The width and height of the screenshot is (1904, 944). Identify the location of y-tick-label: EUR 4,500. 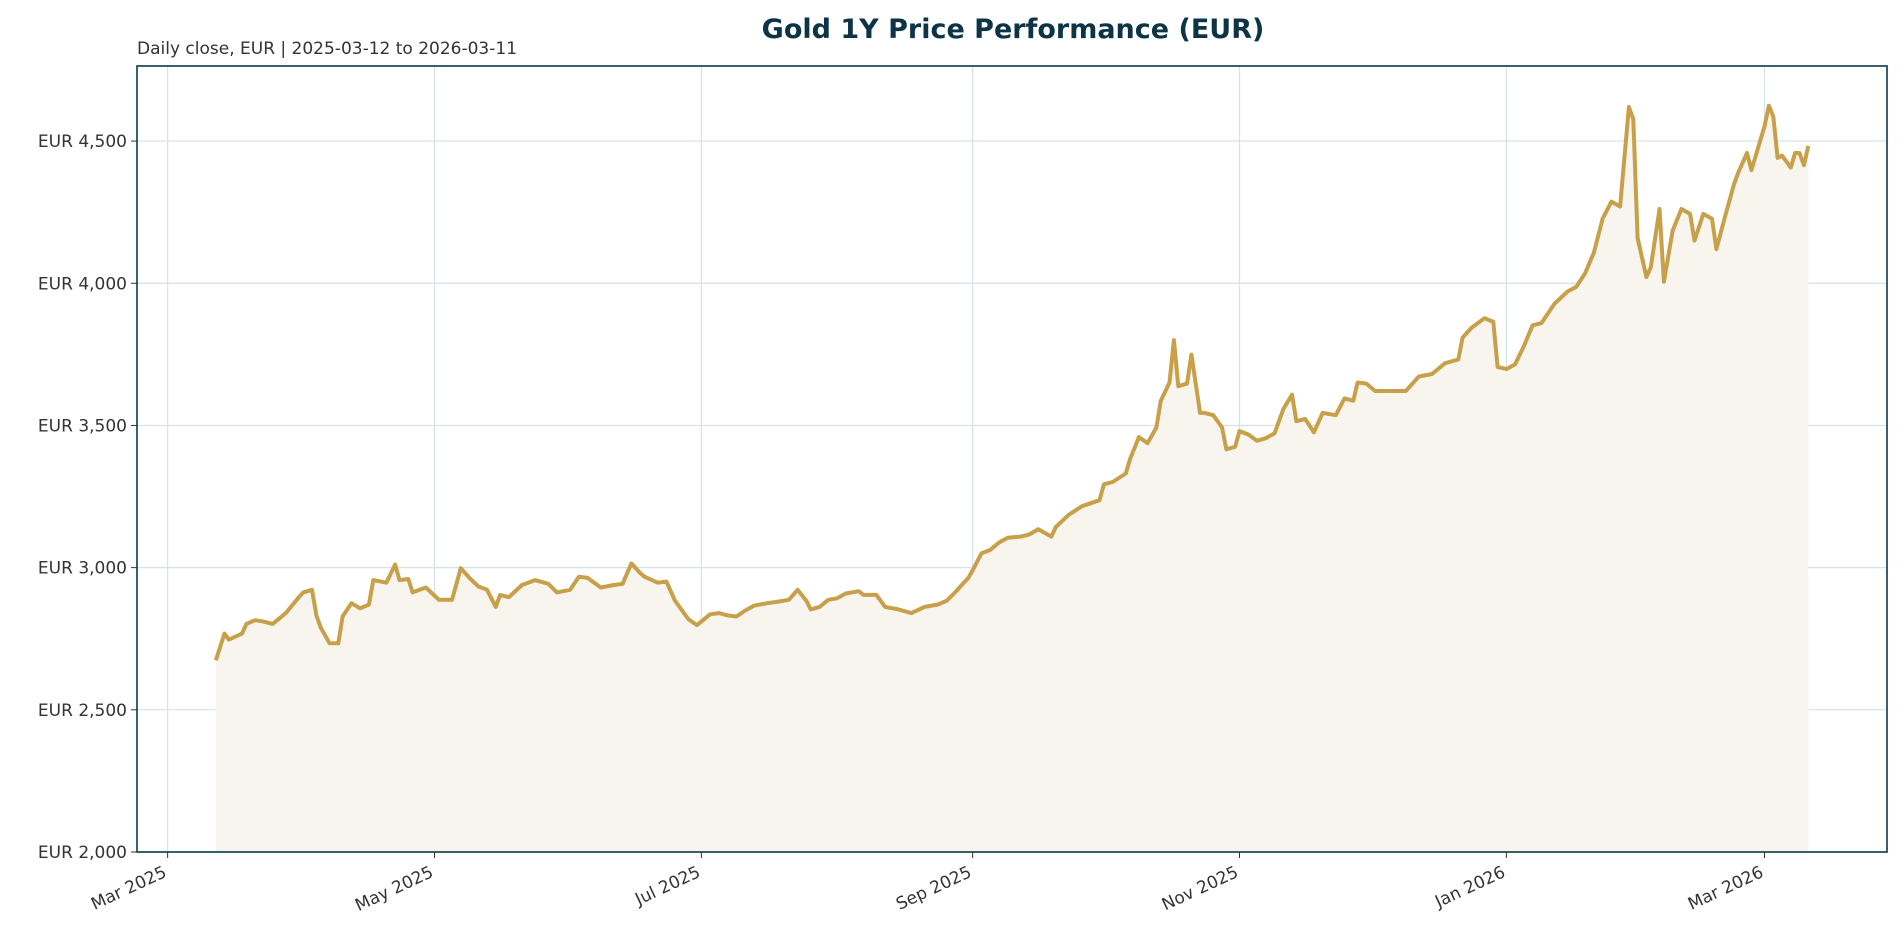
(82, 142).